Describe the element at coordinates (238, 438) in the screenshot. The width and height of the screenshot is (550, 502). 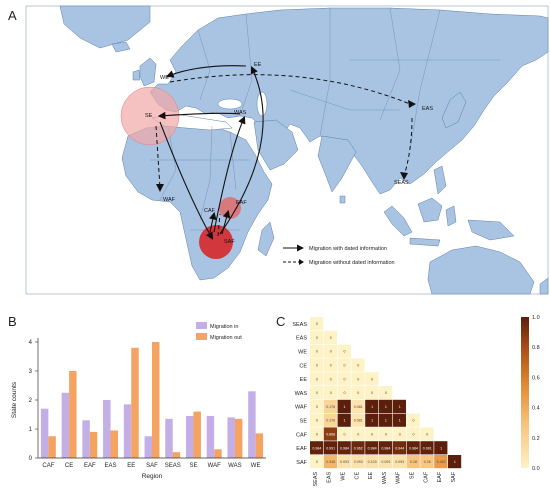
I see `bar-was-out` at that location.